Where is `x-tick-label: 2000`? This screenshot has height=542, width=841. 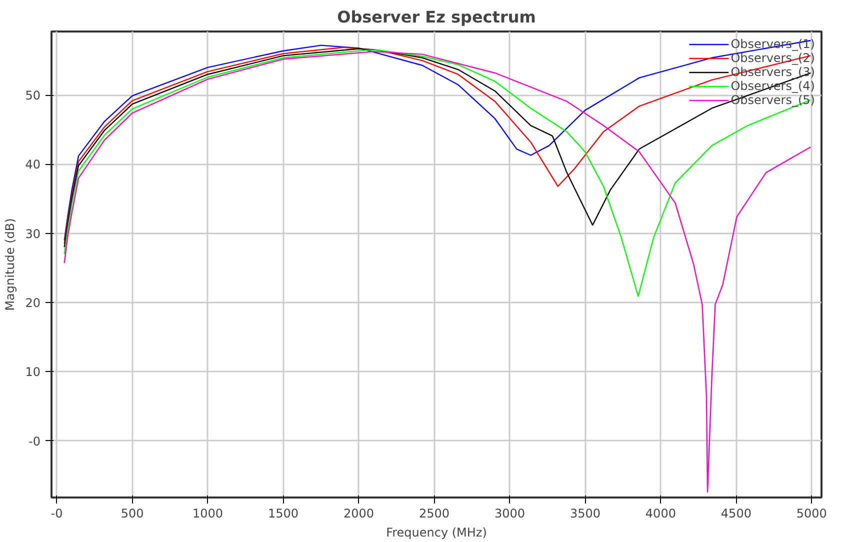 x-tick-label: 2000 is located at coordinates (358, 513).